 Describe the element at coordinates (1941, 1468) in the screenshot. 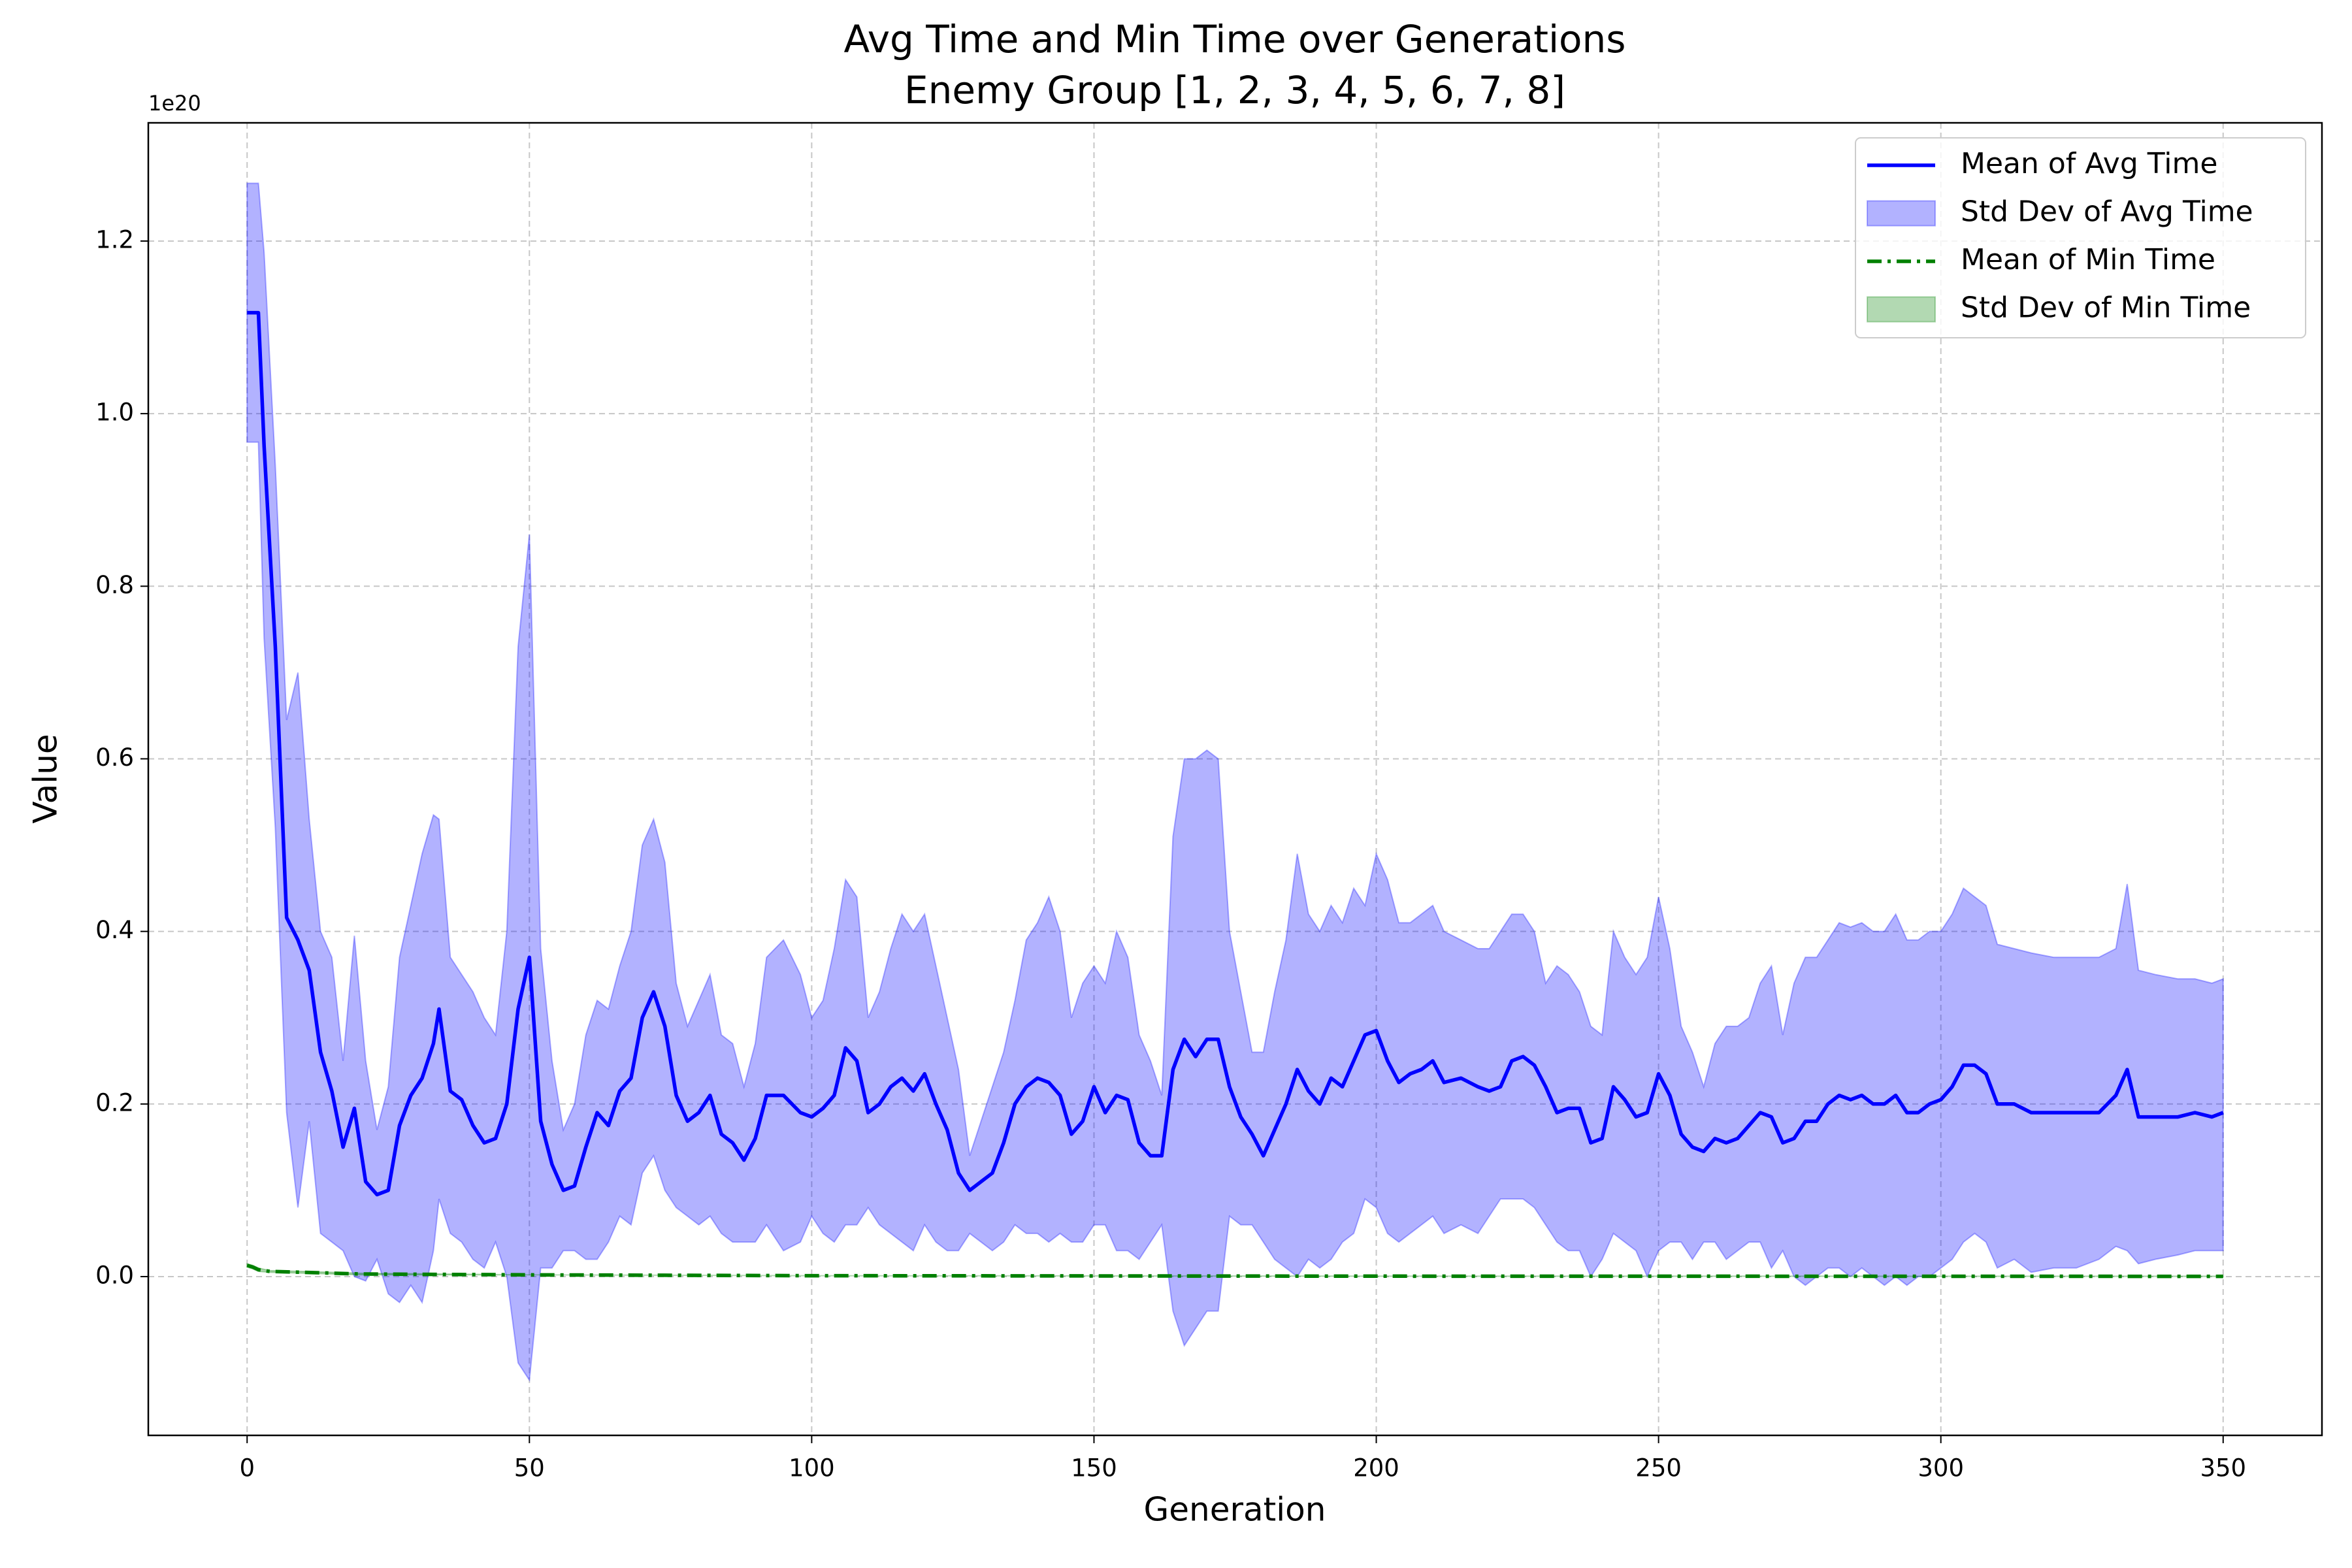

I see `x-tick-label: 300` at that location.